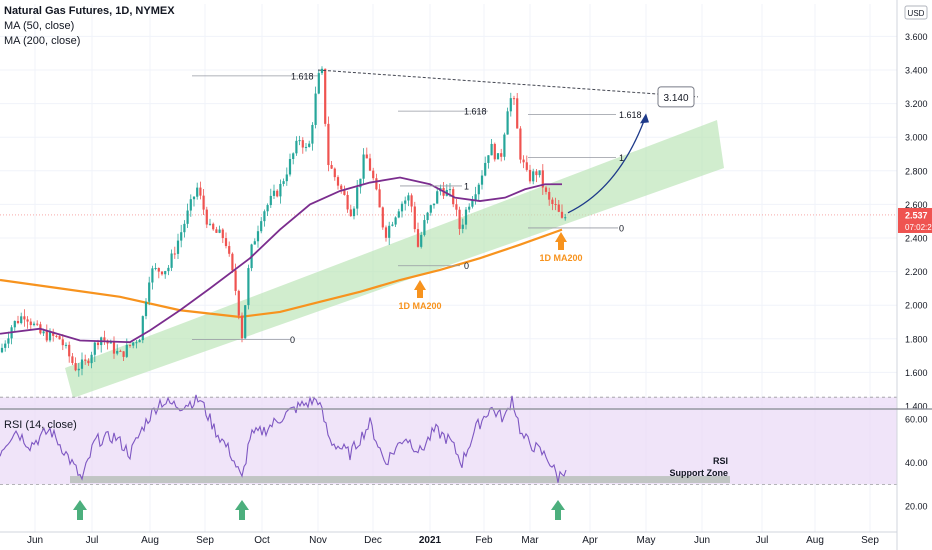 This screenshot has height=550, width=932. I want to click on rsi-title: RSI (14, close), so click(40, 425).